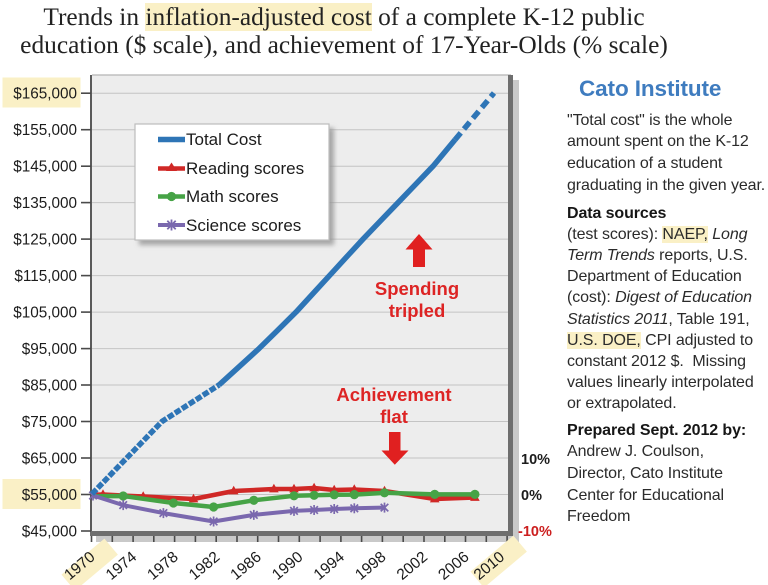 The height and width of the screenshot is (585, 768). Describe the element at coordinates (394, 416) in the screenshot. I see `svg-text: flat` at that location.